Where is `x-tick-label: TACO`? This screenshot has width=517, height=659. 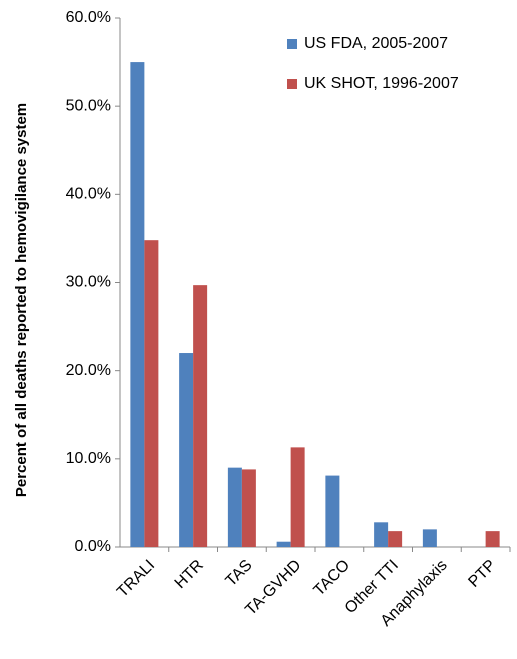 x-tick-label: TACO is located at coordinates (332, 578).